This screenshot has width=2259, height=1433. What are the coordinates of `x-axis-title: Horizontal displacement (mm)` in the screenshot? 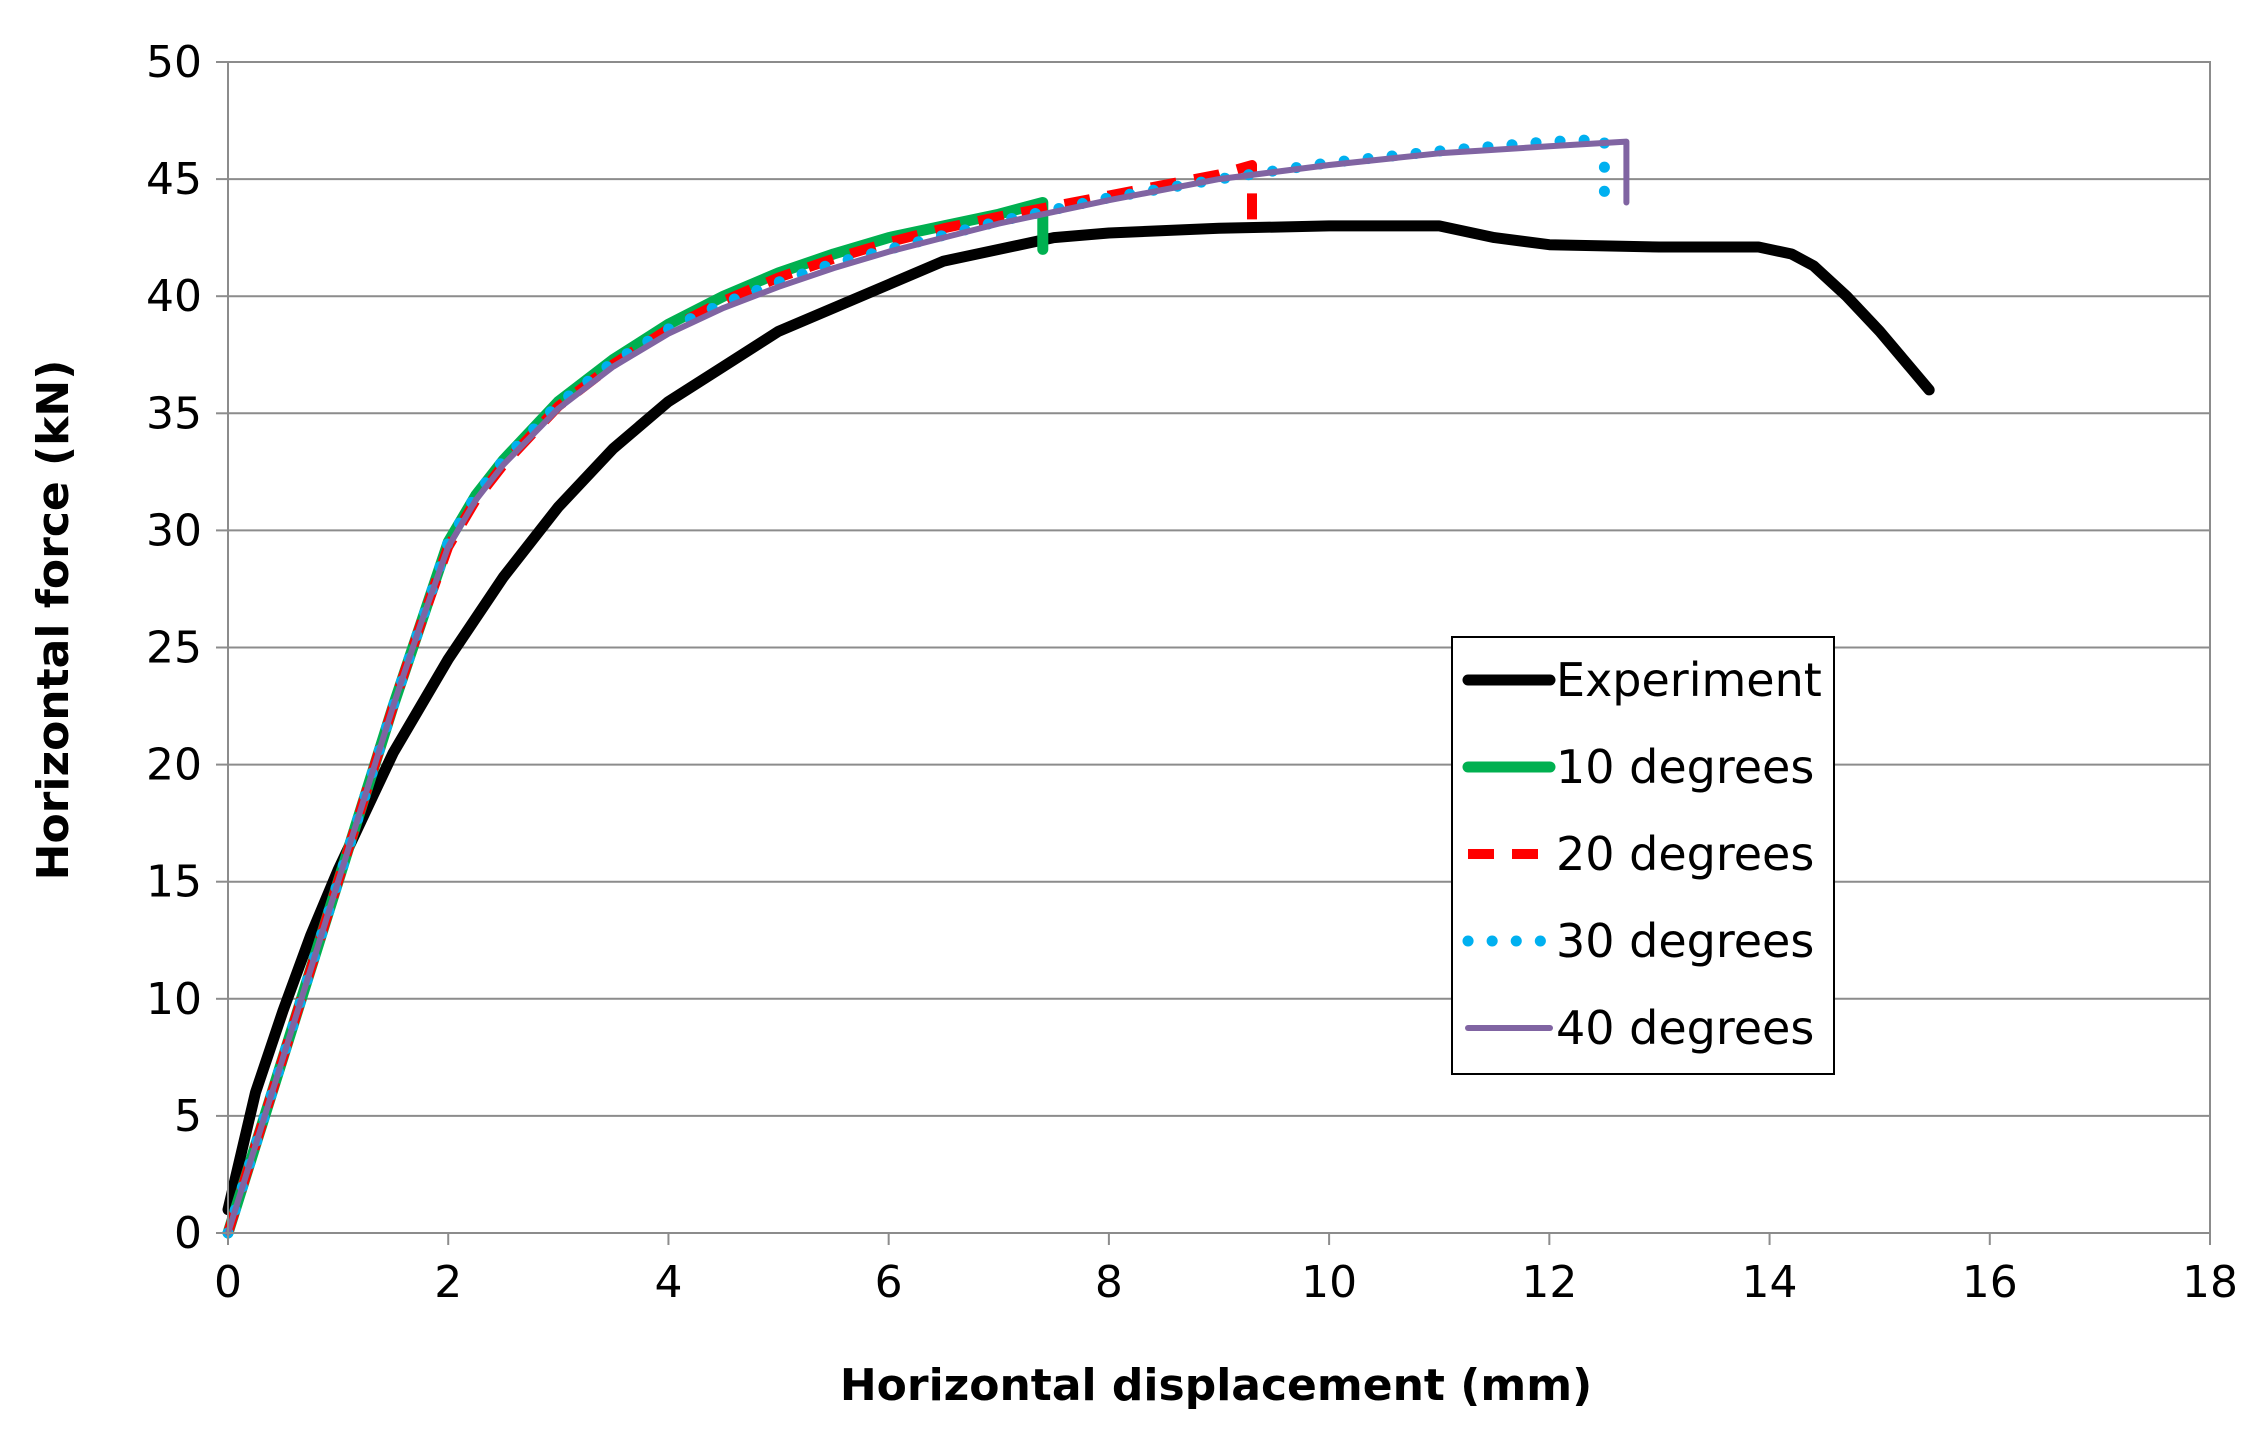 It's located at (1216, 1385).